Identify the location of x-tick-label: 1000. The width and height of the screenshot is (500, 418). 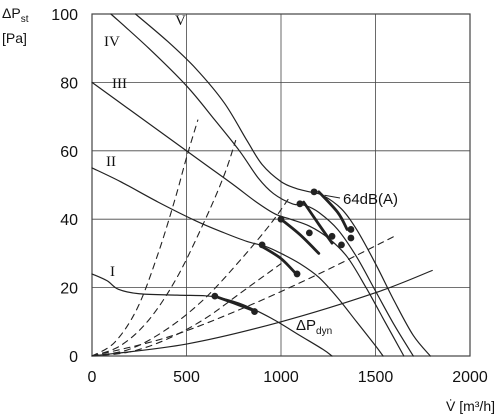
(281, 377).